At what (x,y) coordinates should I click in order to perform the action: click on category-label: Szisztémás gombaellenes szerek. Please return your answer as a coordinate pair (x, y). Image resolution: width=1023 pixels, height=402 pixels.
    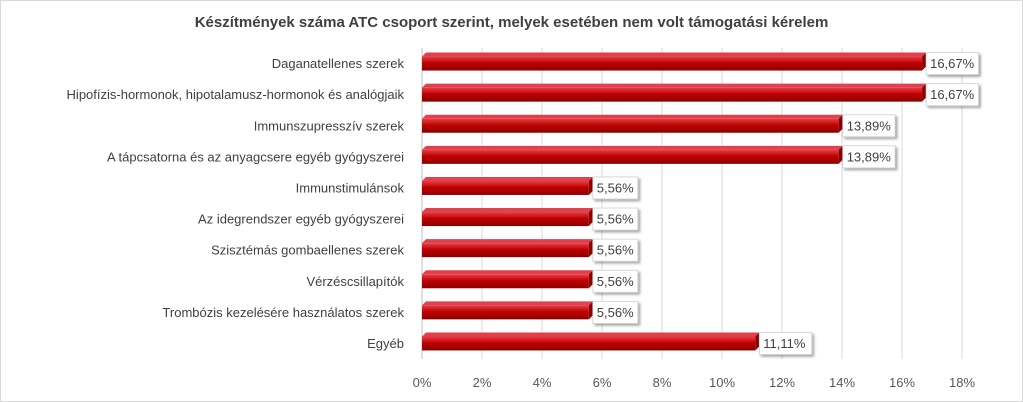
    Looking at the image, I should click on (307, 250).